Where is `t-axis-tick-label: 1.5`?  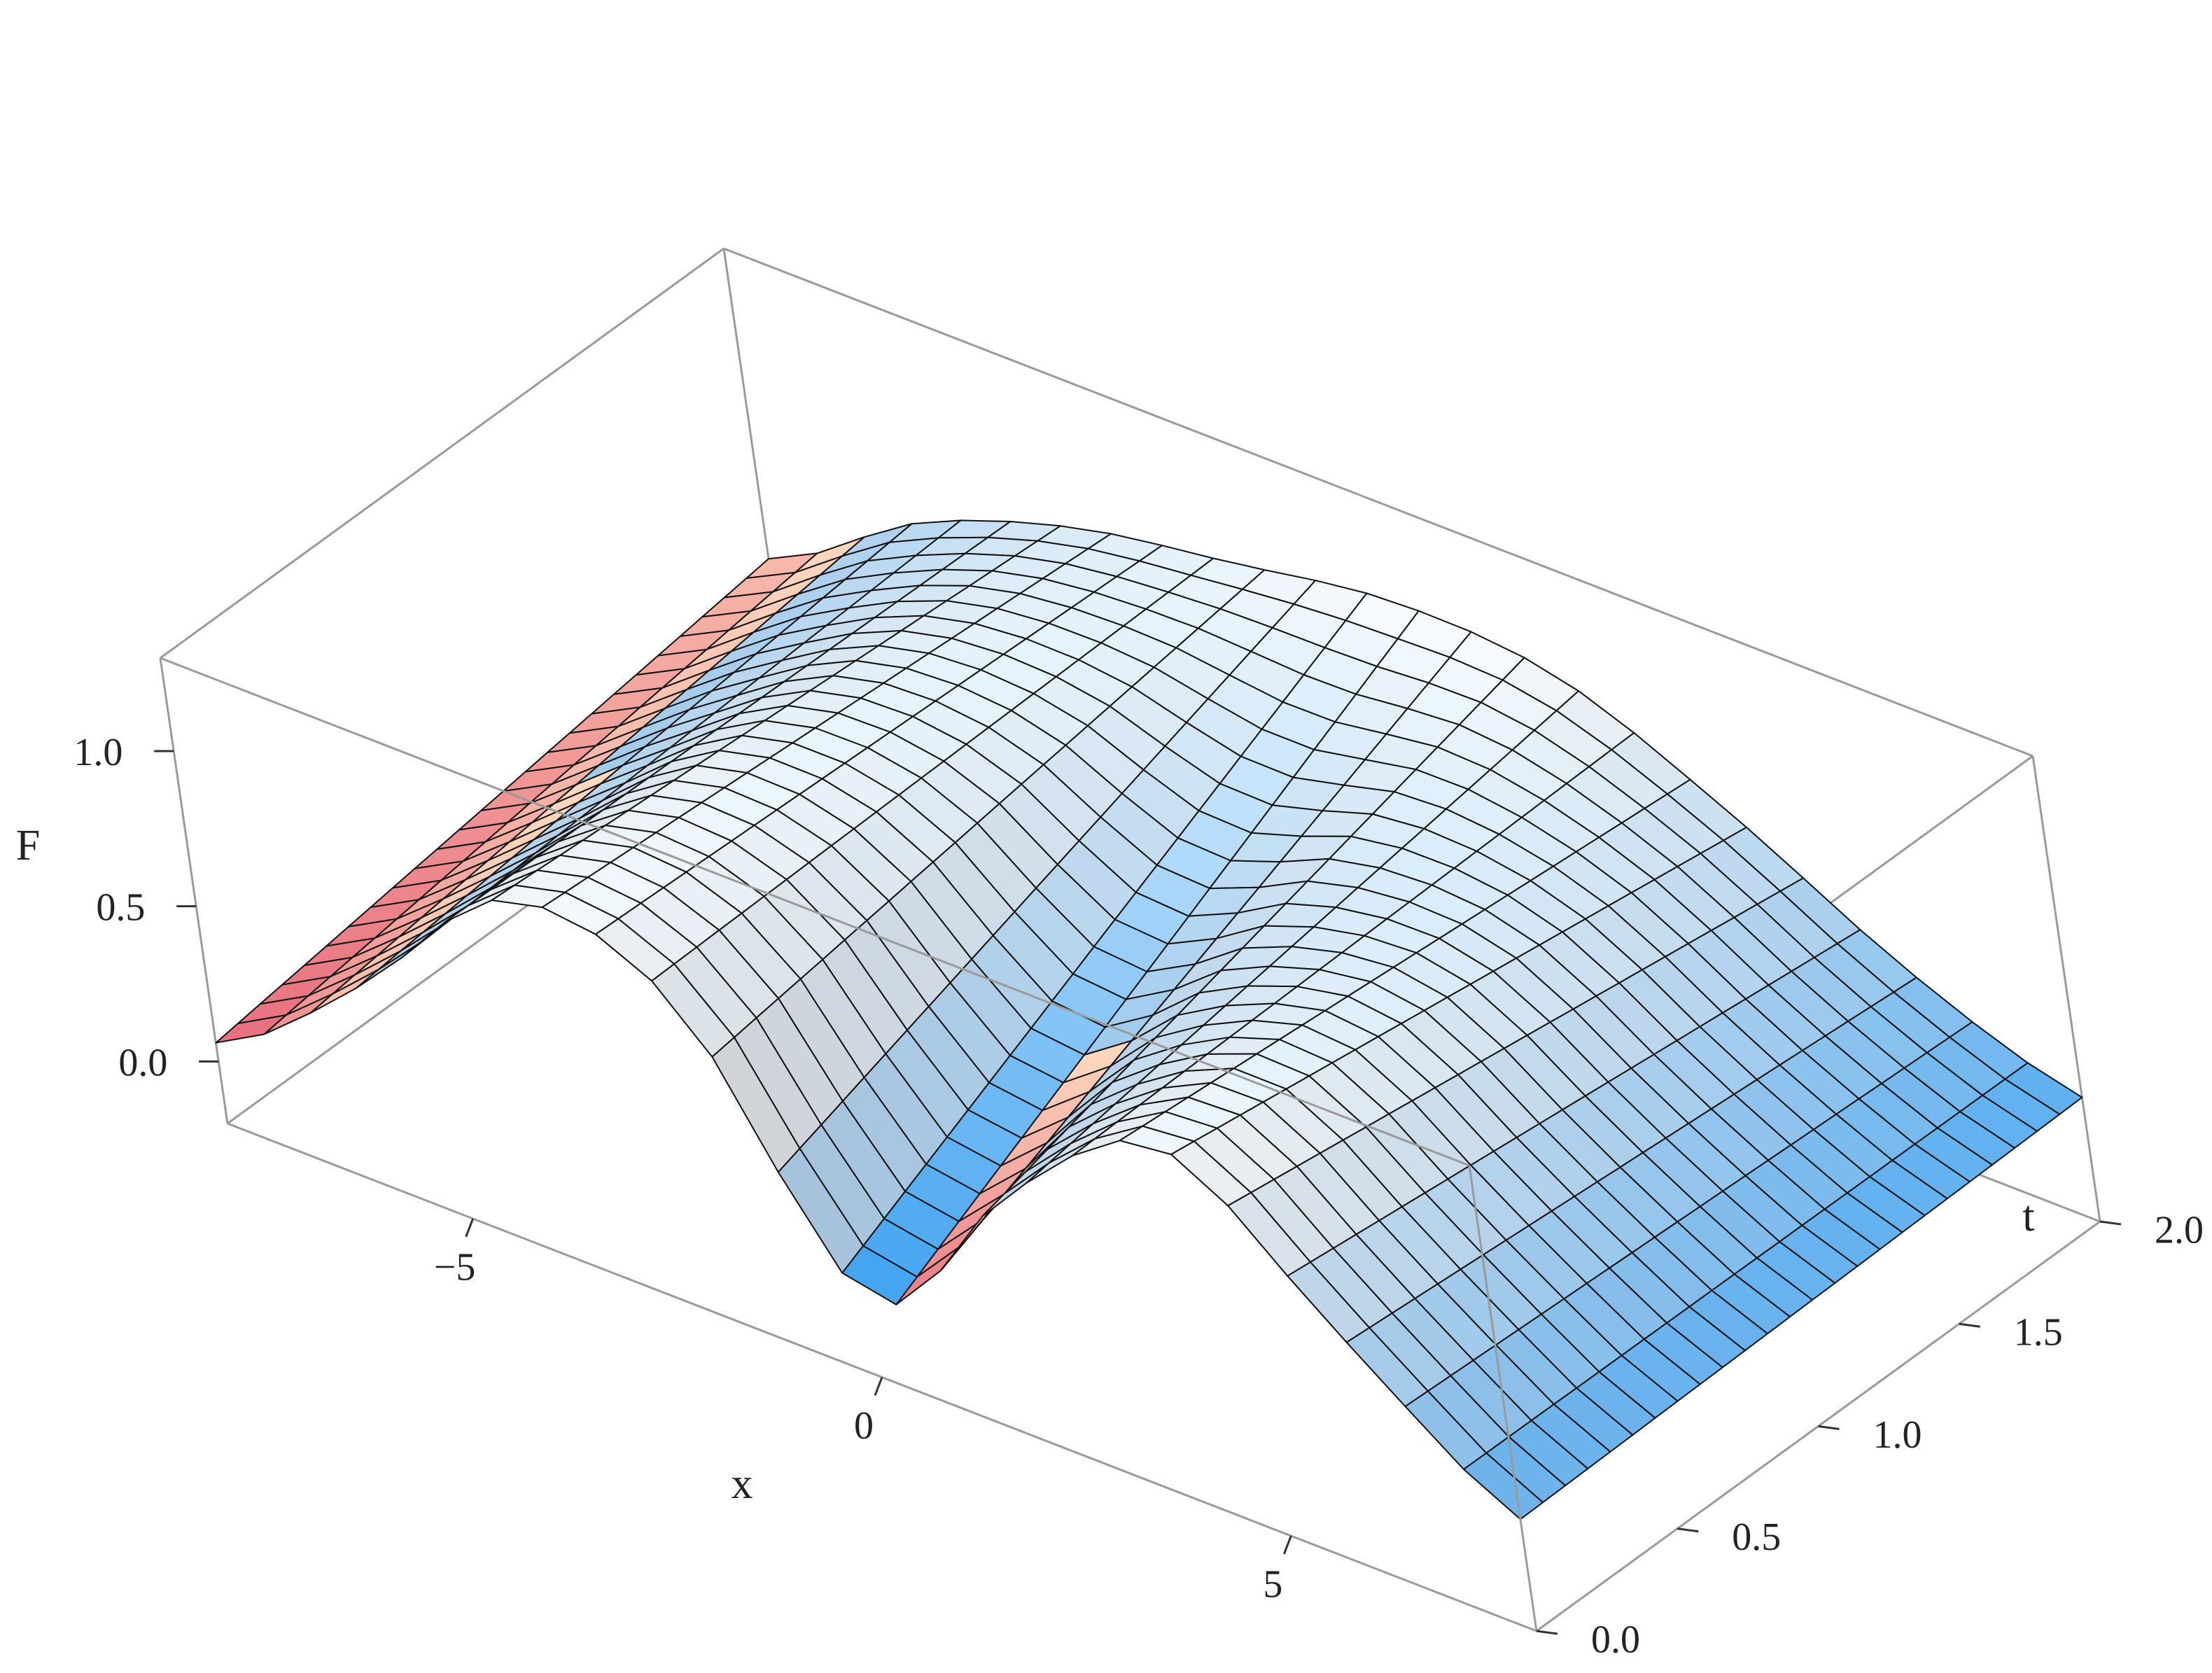
t-axis-tick-label: 1.5 is located at coordinates (2038, 1332).